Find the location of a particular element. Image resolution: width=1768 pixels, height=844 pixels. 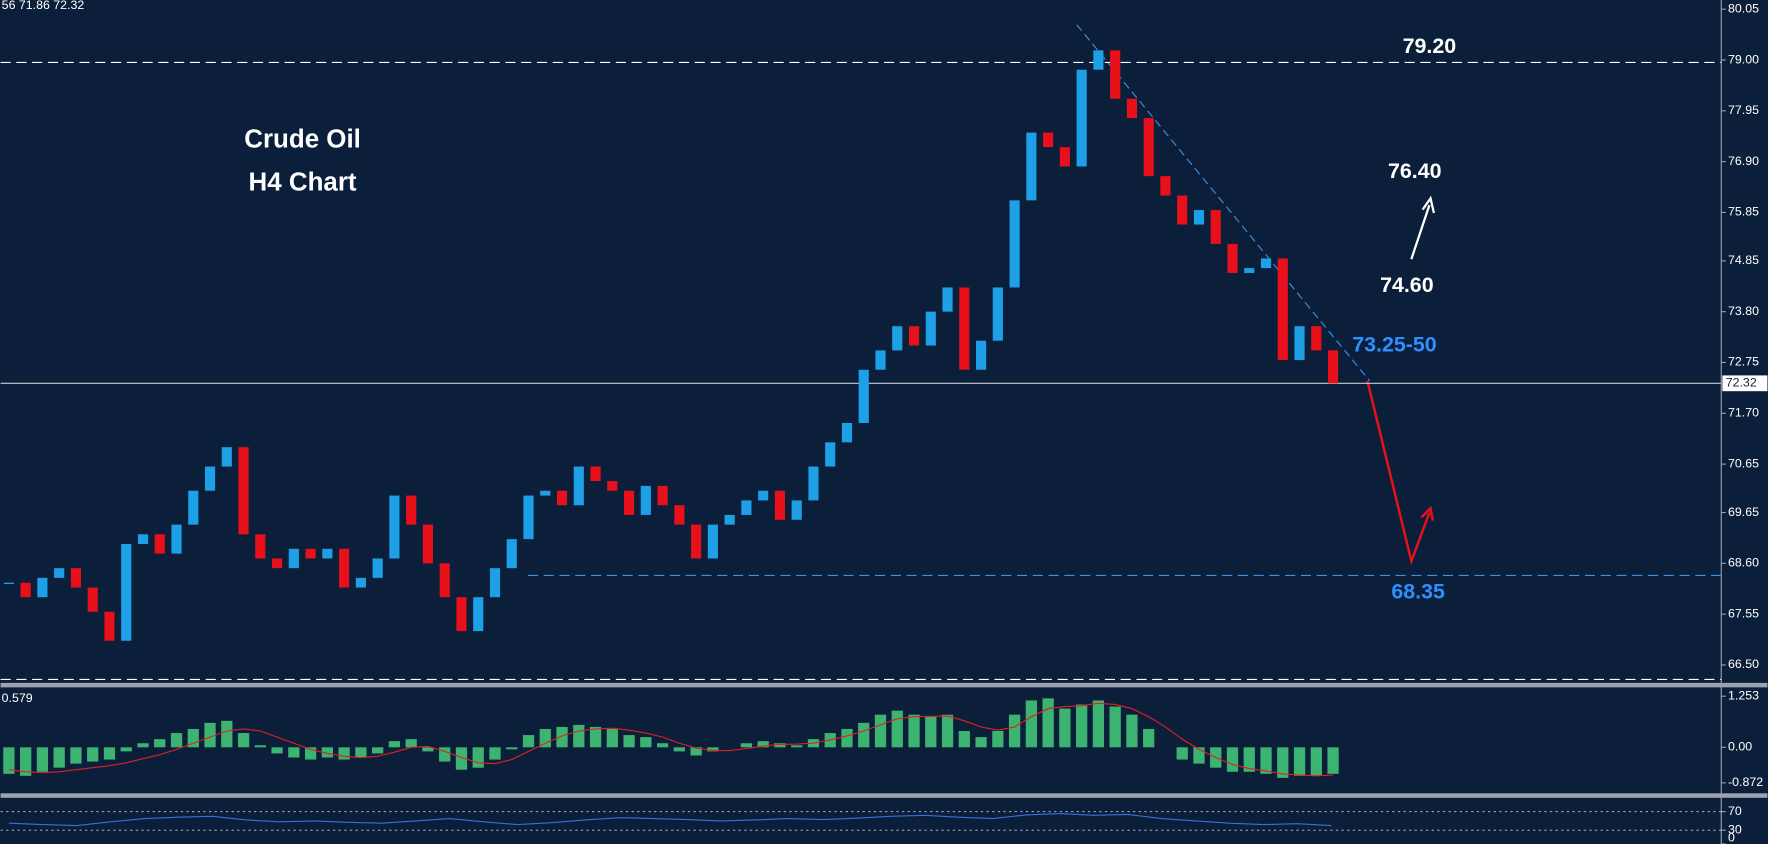

y-tick-label: 75.85 is located at coordinates (1743, 212).